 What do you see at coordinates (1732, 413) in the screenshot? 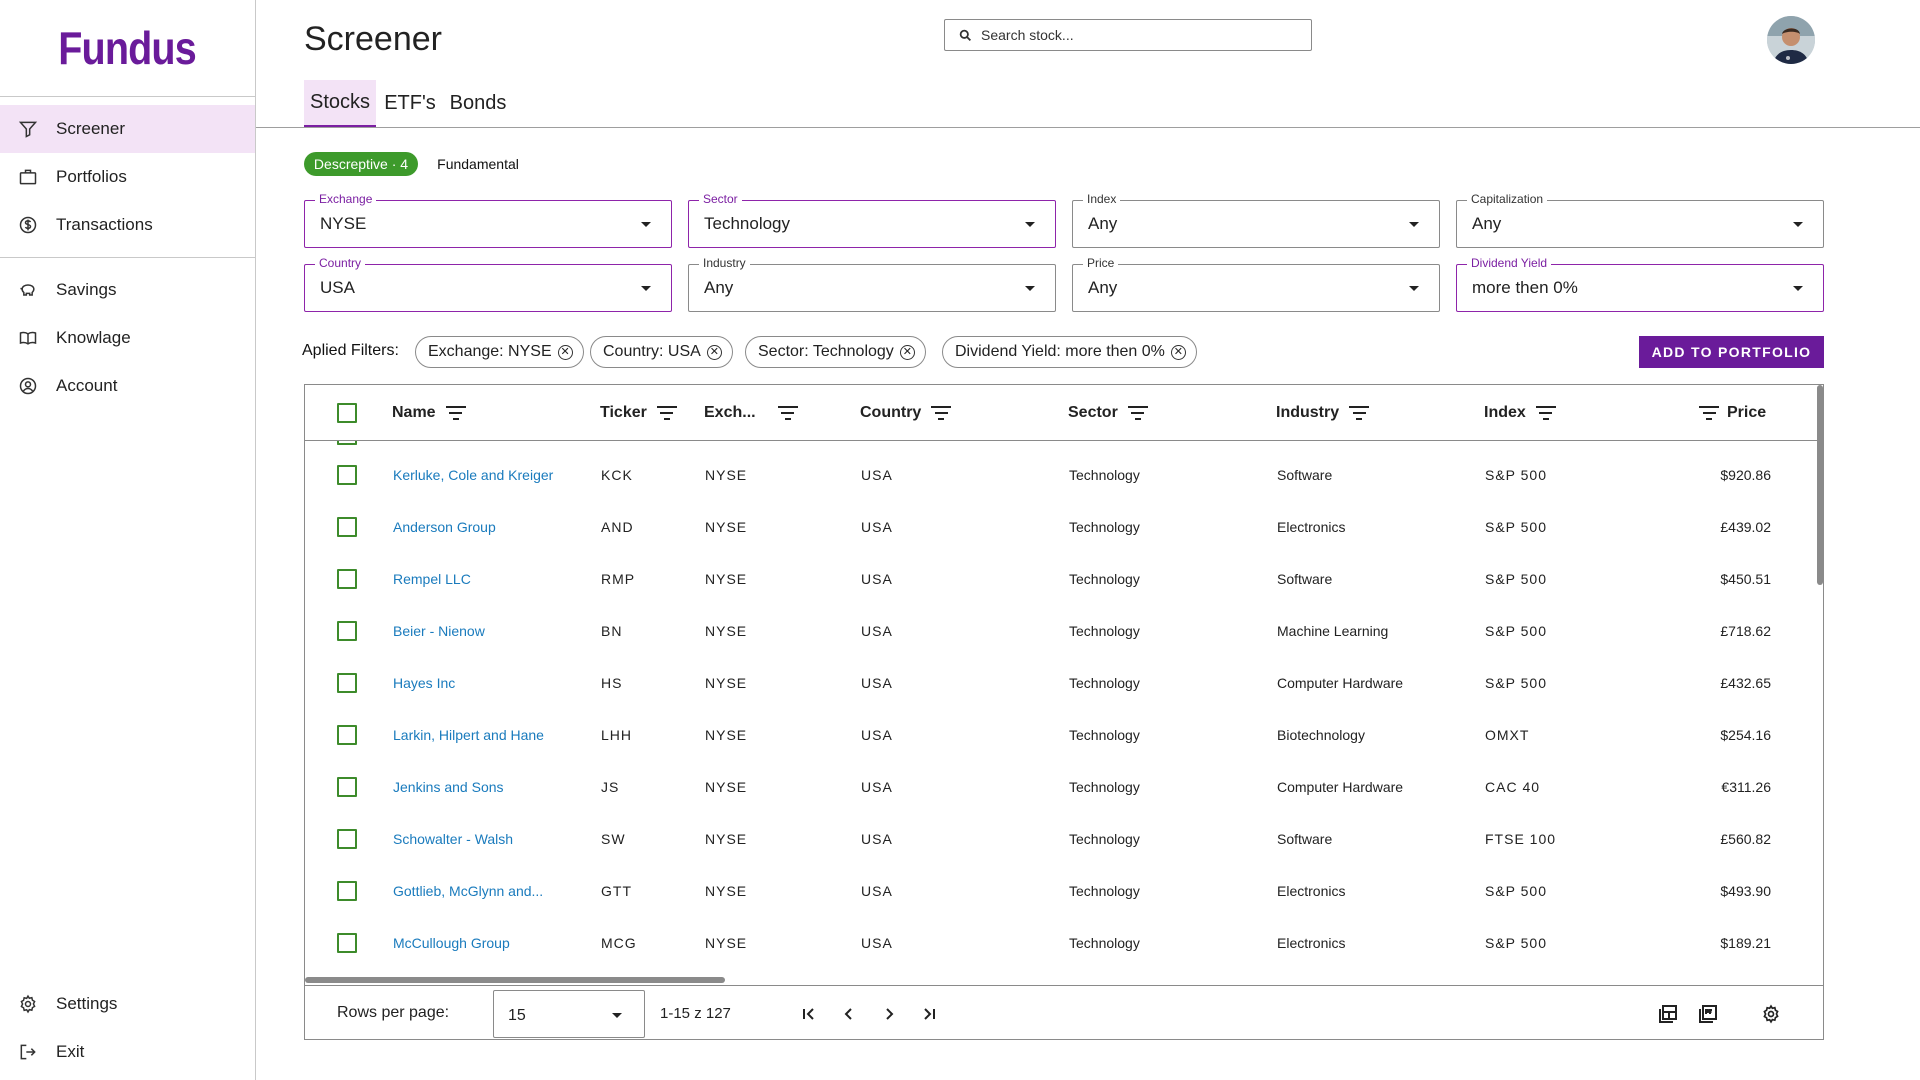
I see `column-header-price: Price` at bounding box center [1732, 413].